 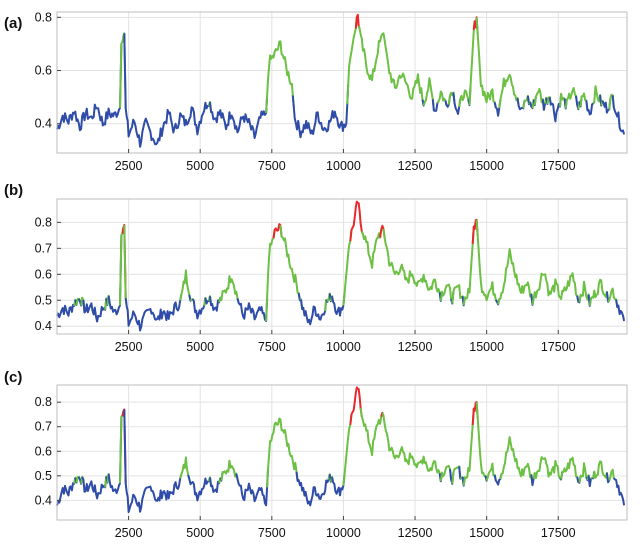 I want to click on x-tick-label: 7500, so click(x=272, y=533).